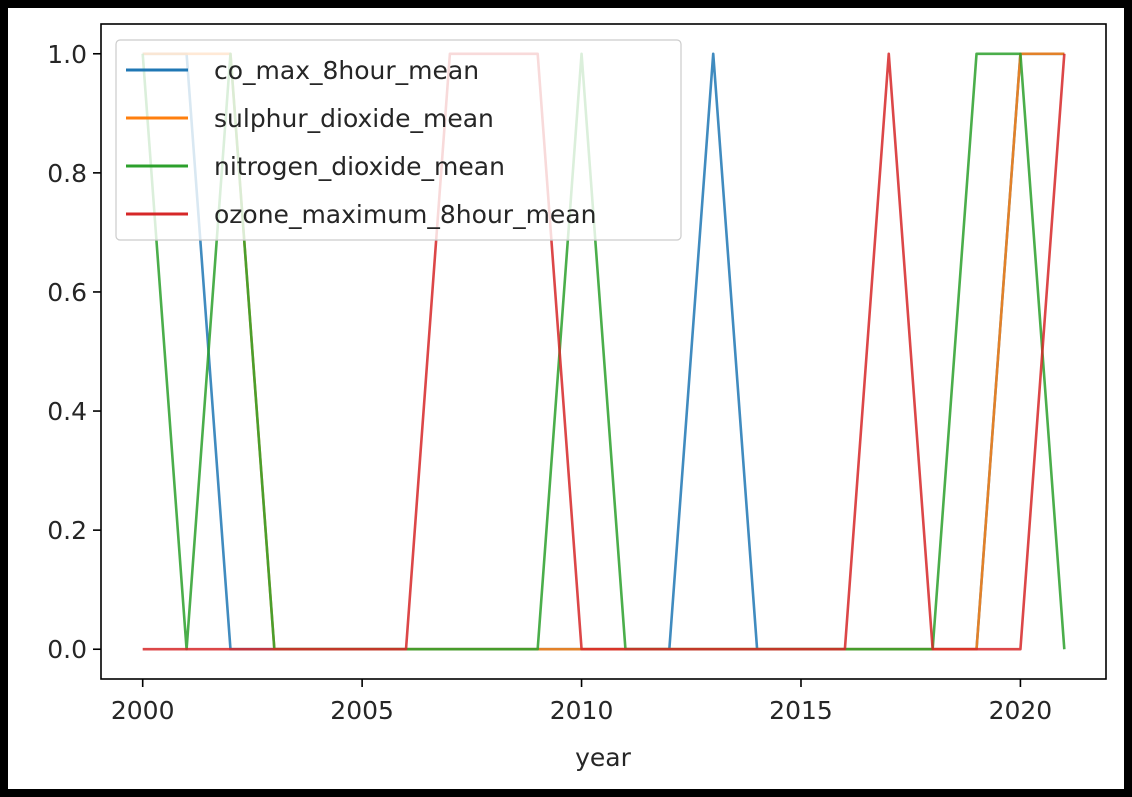  Describe the element at coordinates (143, 710) in the screenshot. I see `x-tick-label: 2000` at that location.